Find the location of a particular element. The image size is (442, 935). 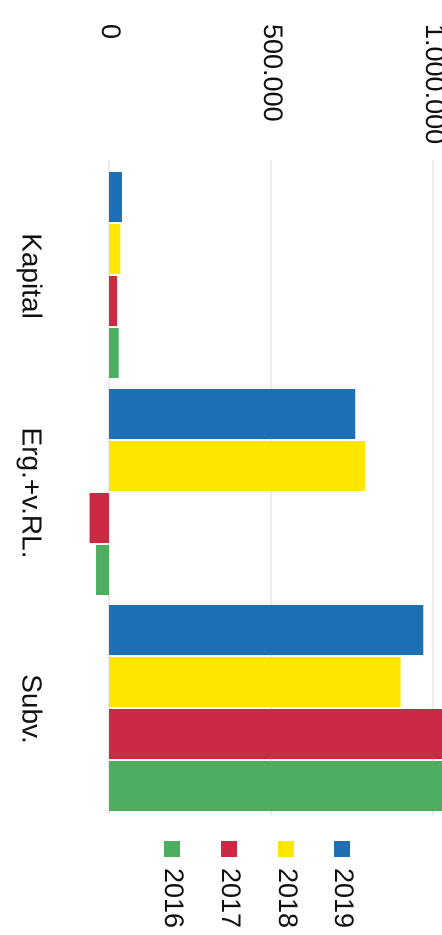

bar-subv--2018 is located at coordinates (255, 682).